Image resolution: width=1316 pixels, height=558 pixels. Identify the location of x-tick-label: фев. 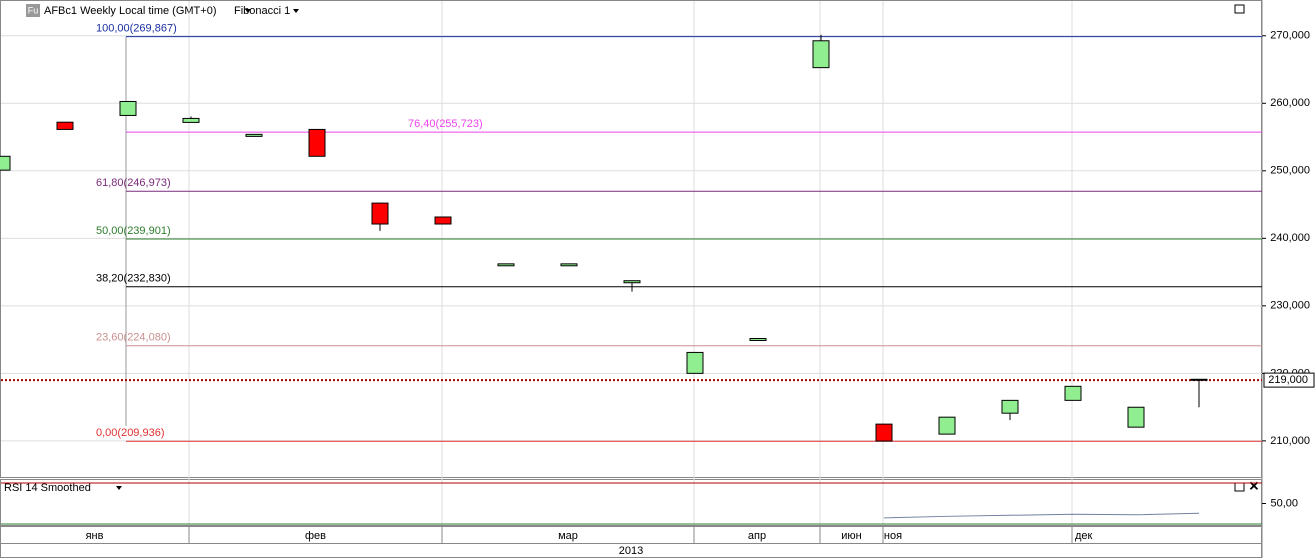
(315, 536).